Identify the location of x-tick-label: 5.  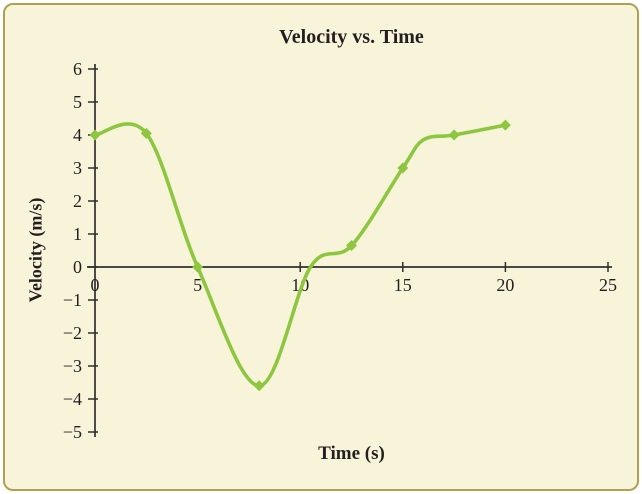
(197, 285).